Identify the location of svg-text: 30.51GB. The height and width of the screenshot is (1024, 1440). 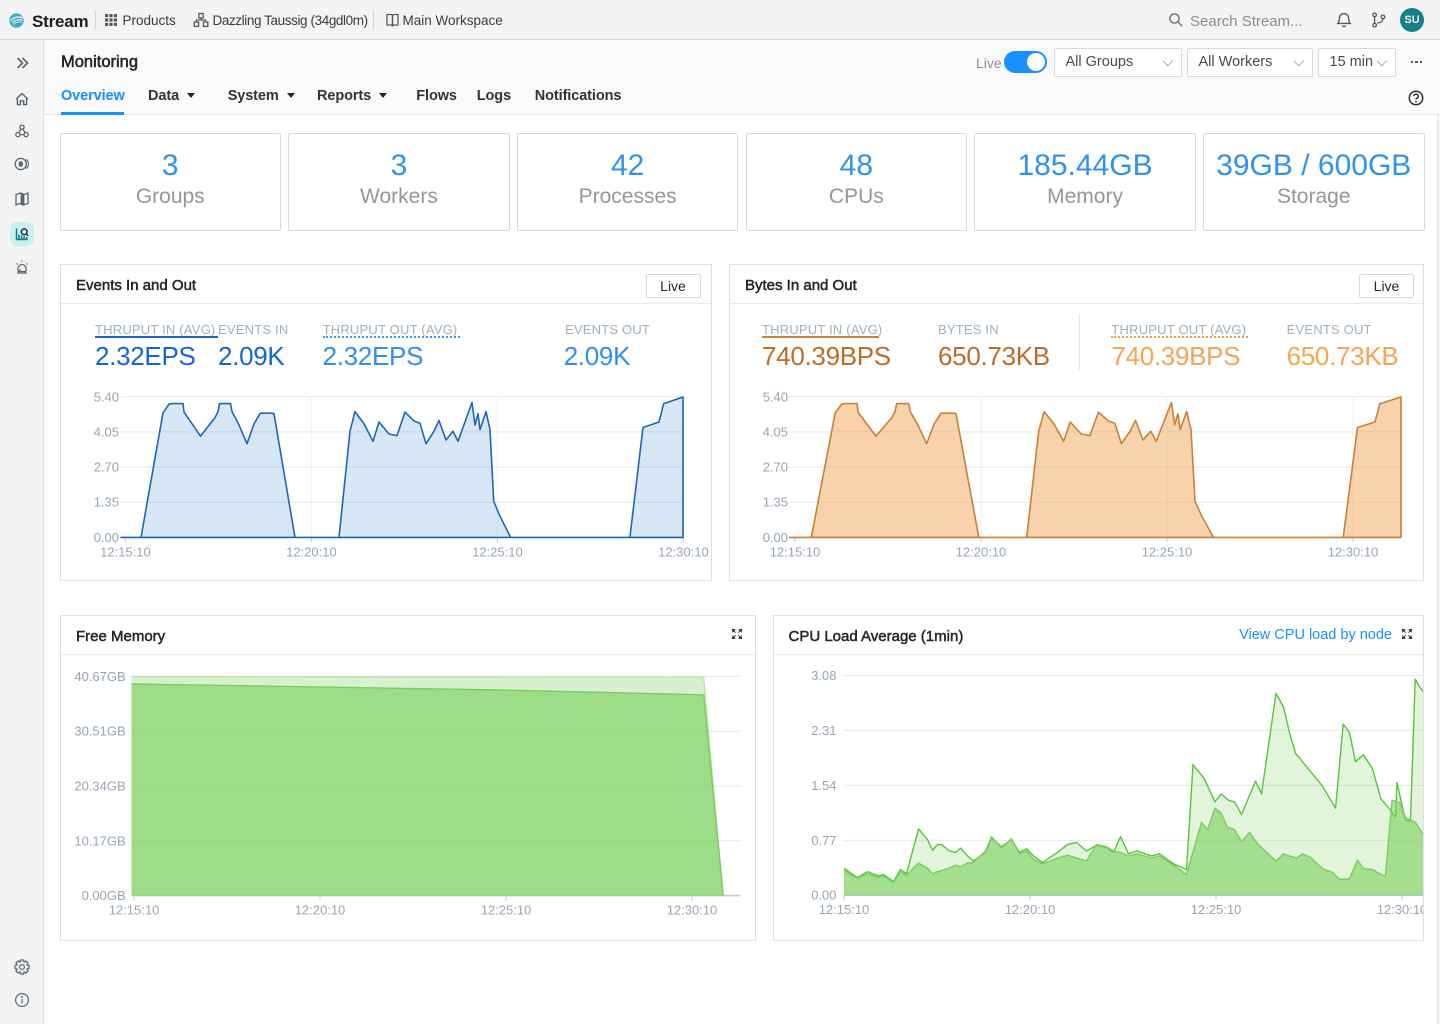
(99, 731).